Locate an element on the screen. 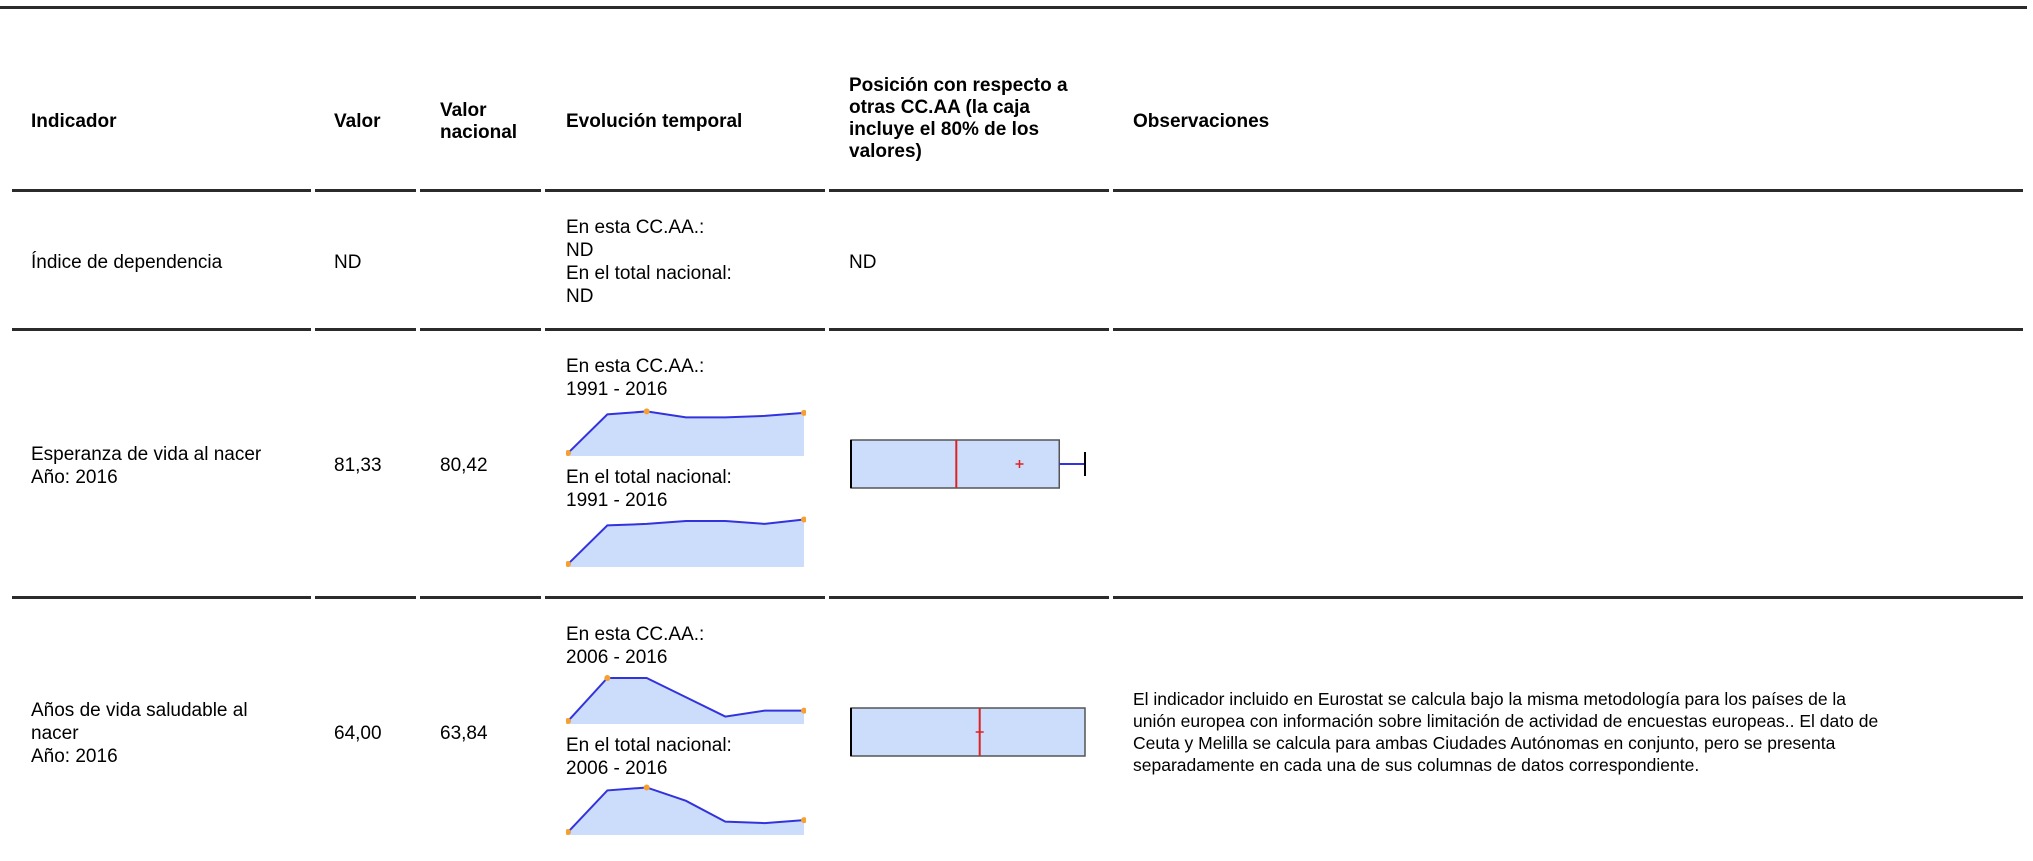 The image size is (2033, 861). row2-region-sparkline is located at coordinates (686, 432).